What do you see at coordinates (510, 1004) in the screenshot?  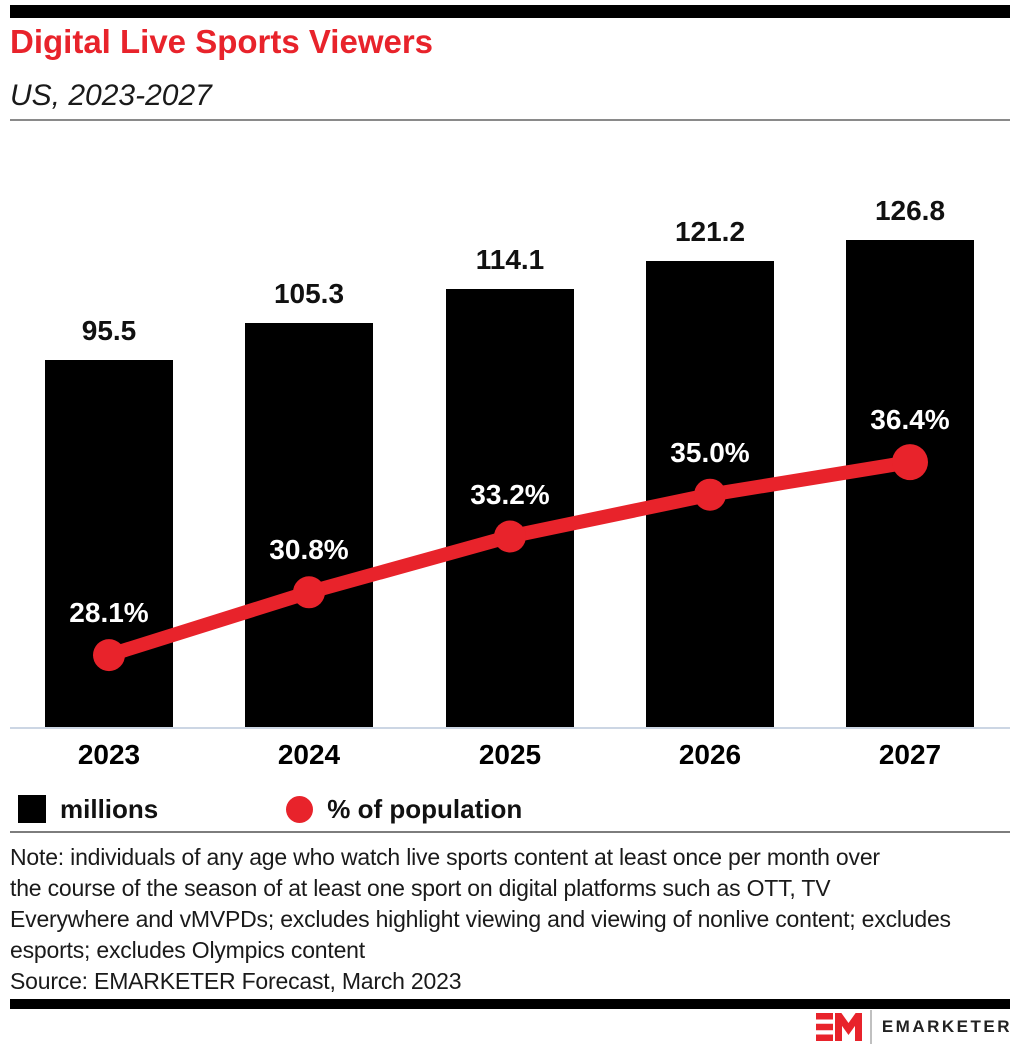 I see `bottom-accent-bar` at bounding box center [510, 1004].